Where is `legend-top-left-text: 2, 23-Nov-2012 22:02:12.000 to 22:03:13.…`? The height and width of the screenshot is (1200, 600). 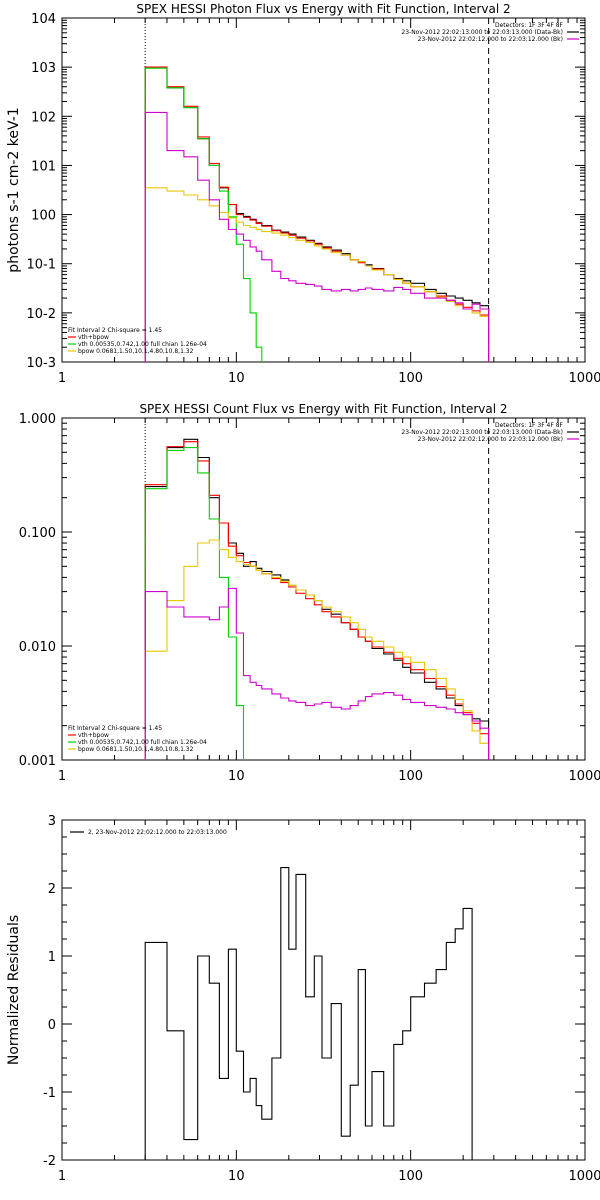
legend-top-left-text: 2, 23-Nov-2012 22:02:12.000 to 22:03:13.… is located at coordinates (157, 832).